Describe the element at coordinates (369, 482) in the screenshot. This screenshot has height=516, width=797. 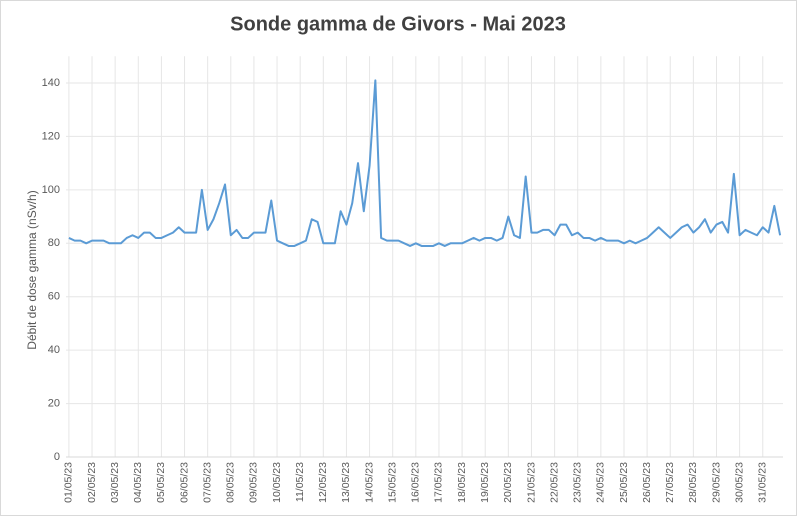
I see `x-tick-label: 14/05/23` at that location.